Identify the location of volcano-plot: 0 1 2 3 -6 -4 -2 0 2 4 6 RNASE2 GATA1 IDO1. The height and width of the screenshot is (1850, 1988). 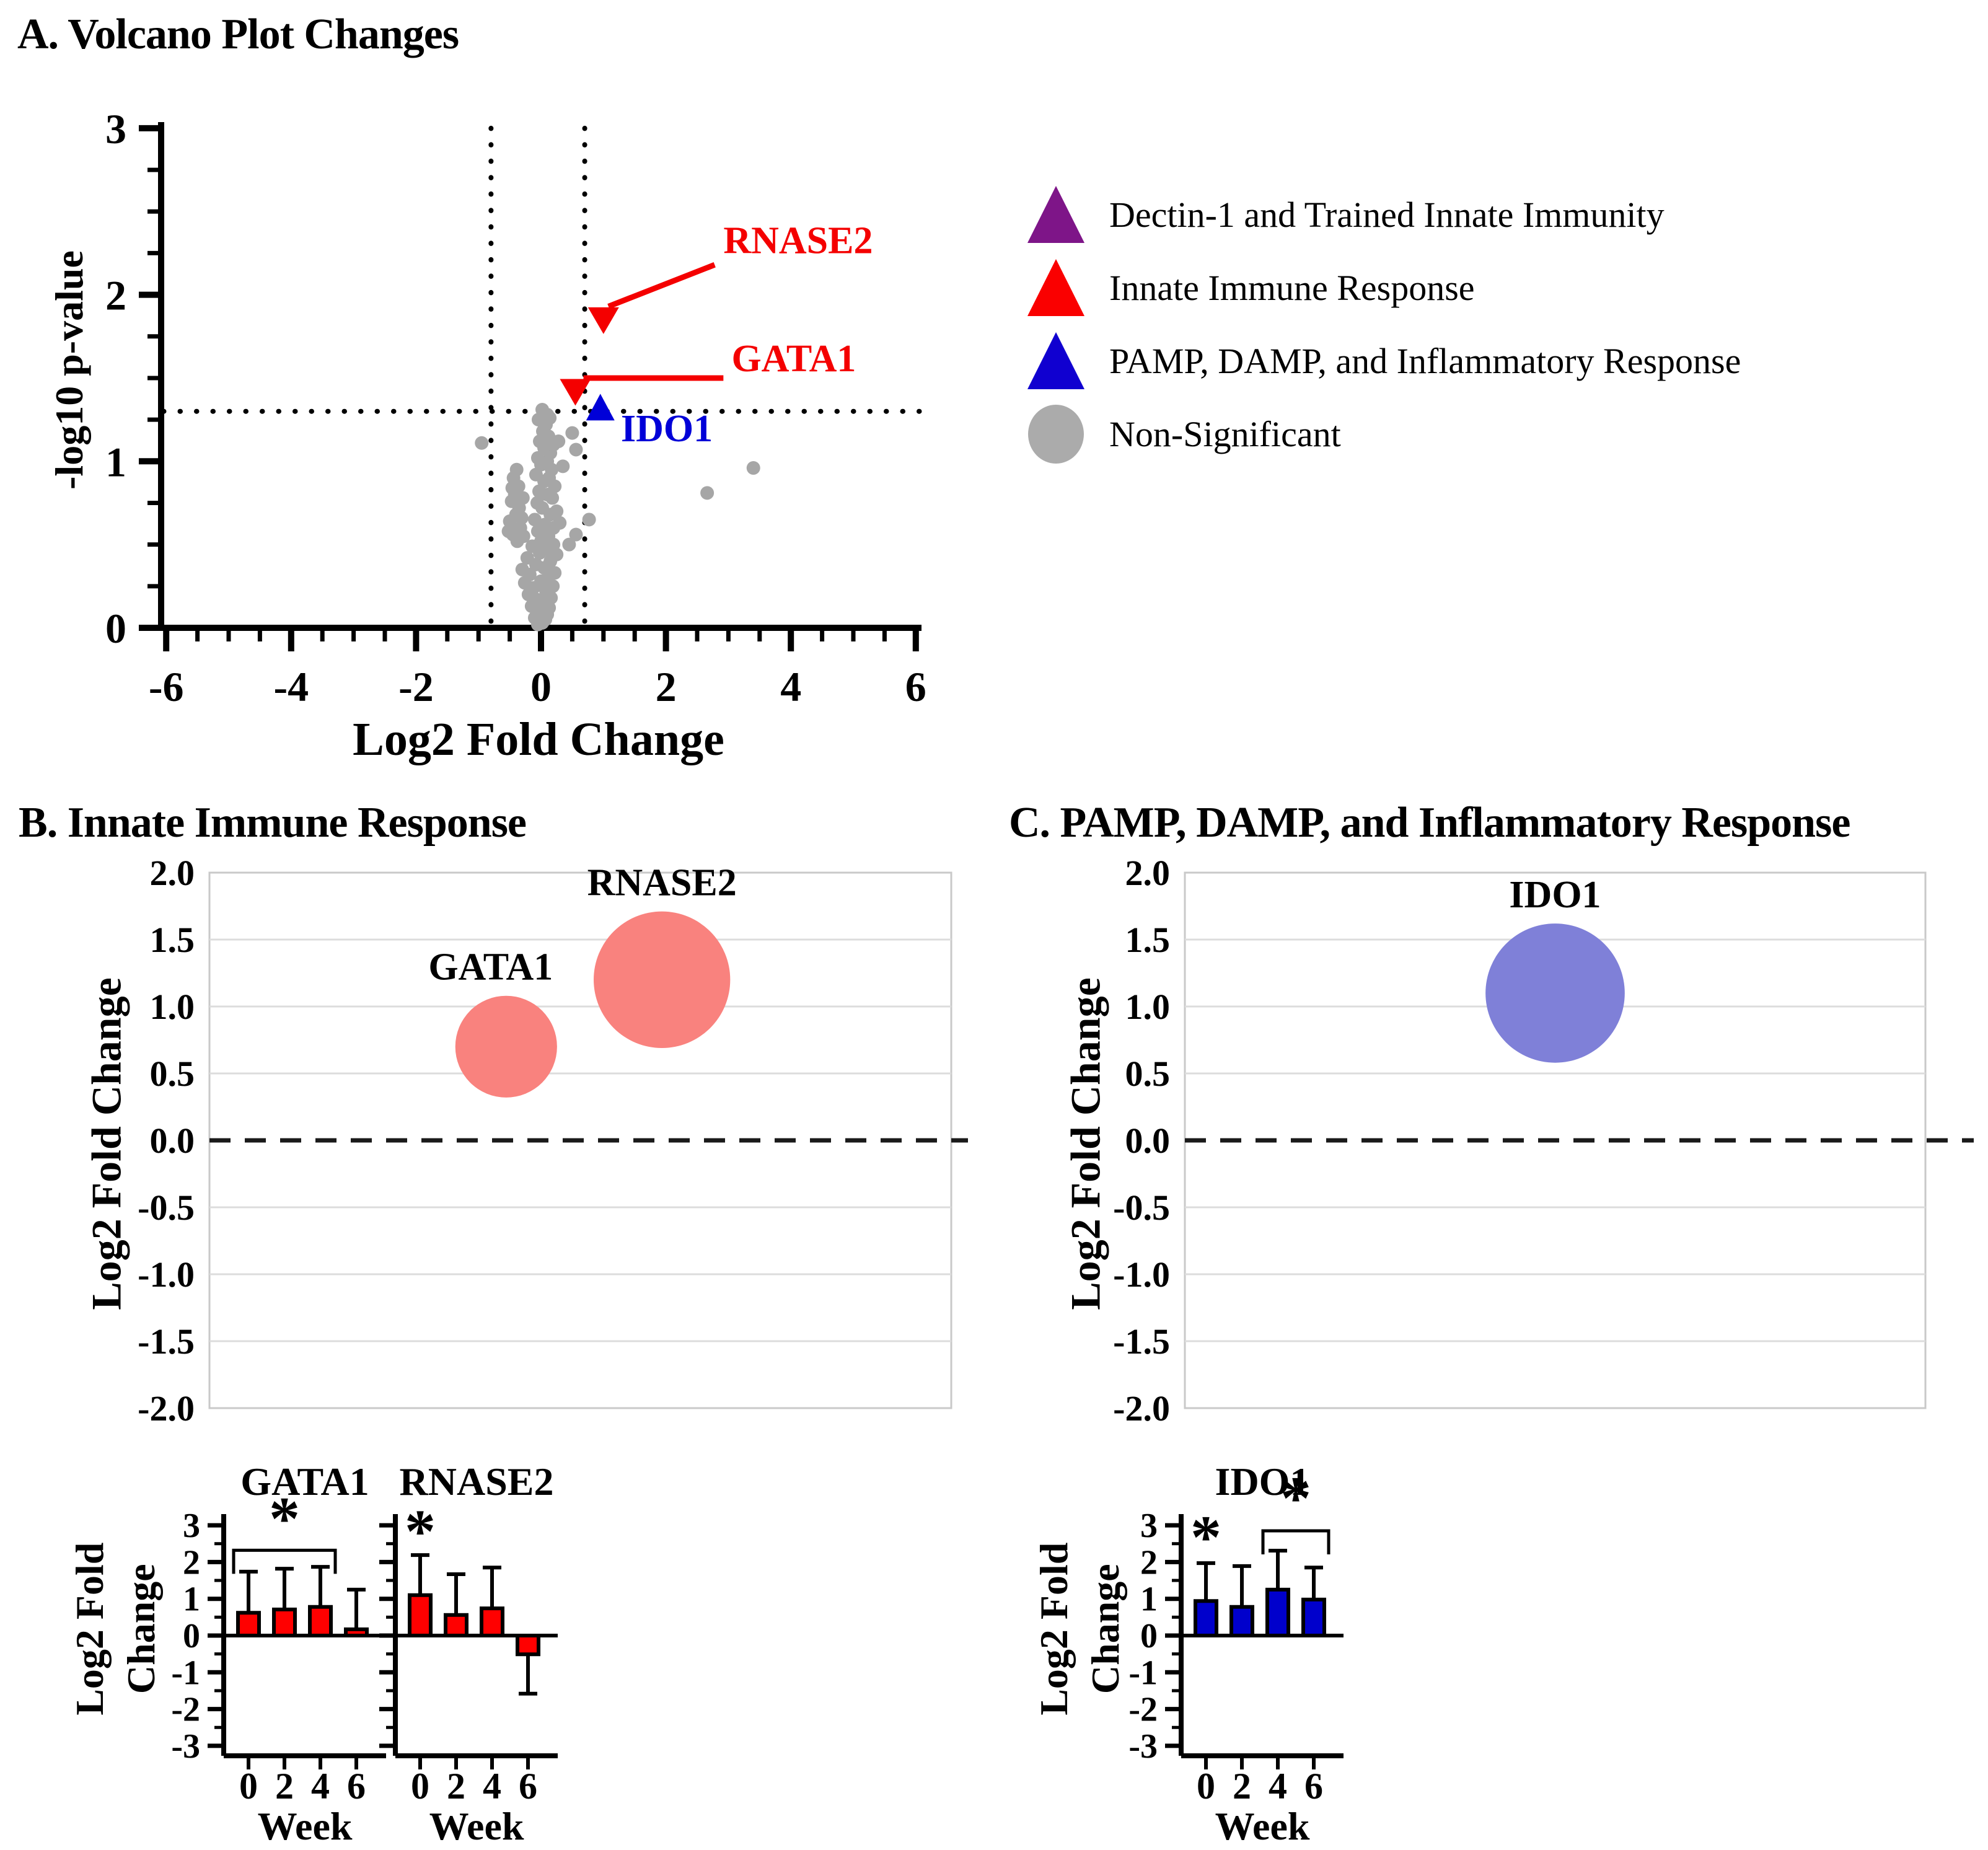
(517, 407).